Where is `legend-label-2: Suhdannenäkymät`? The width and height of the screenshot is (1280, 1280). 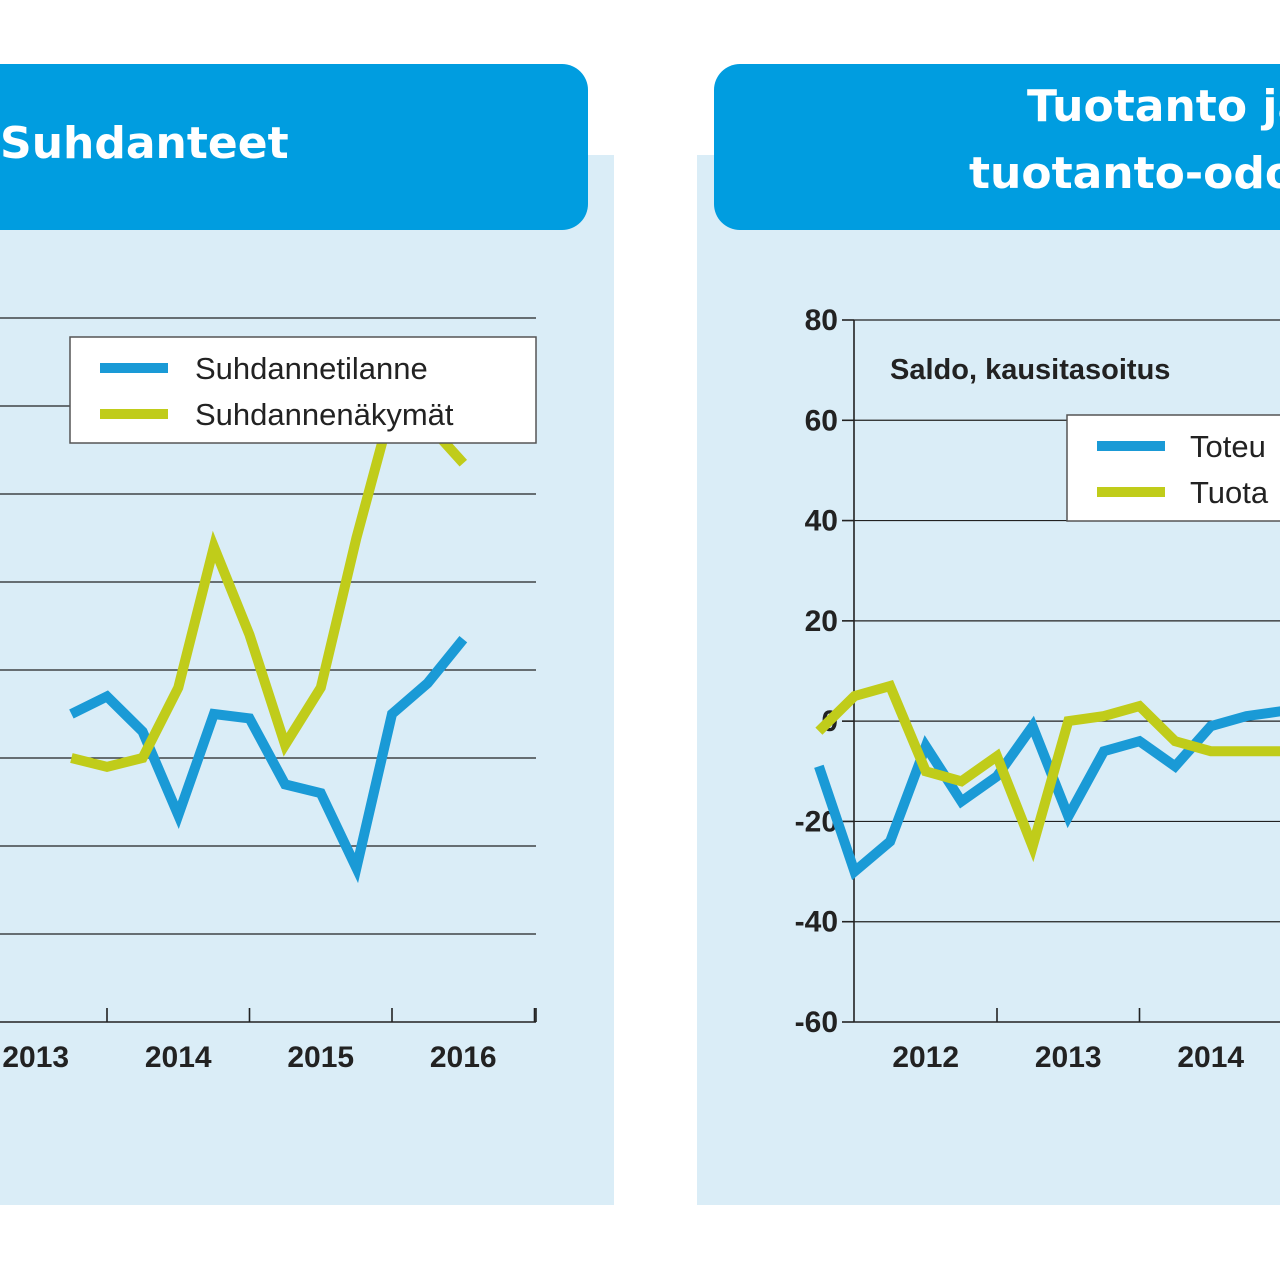 legend-label-2: Suhdannenäkymät is located at coordinates (324, 414).